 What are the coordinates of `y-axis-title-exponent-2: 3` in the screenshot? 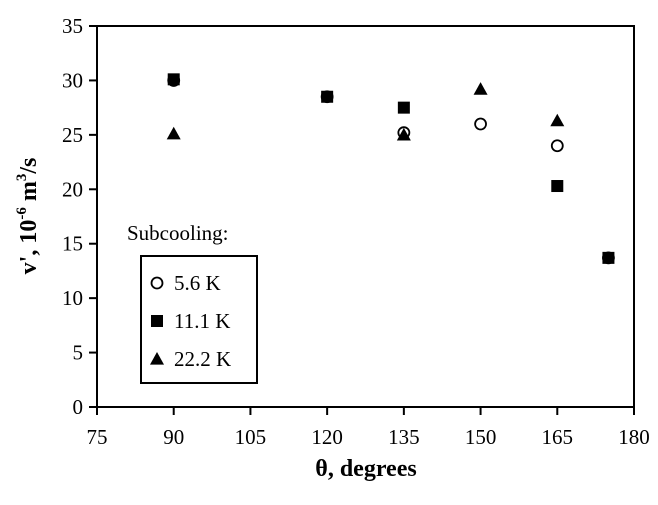 It's located at (22, 178).